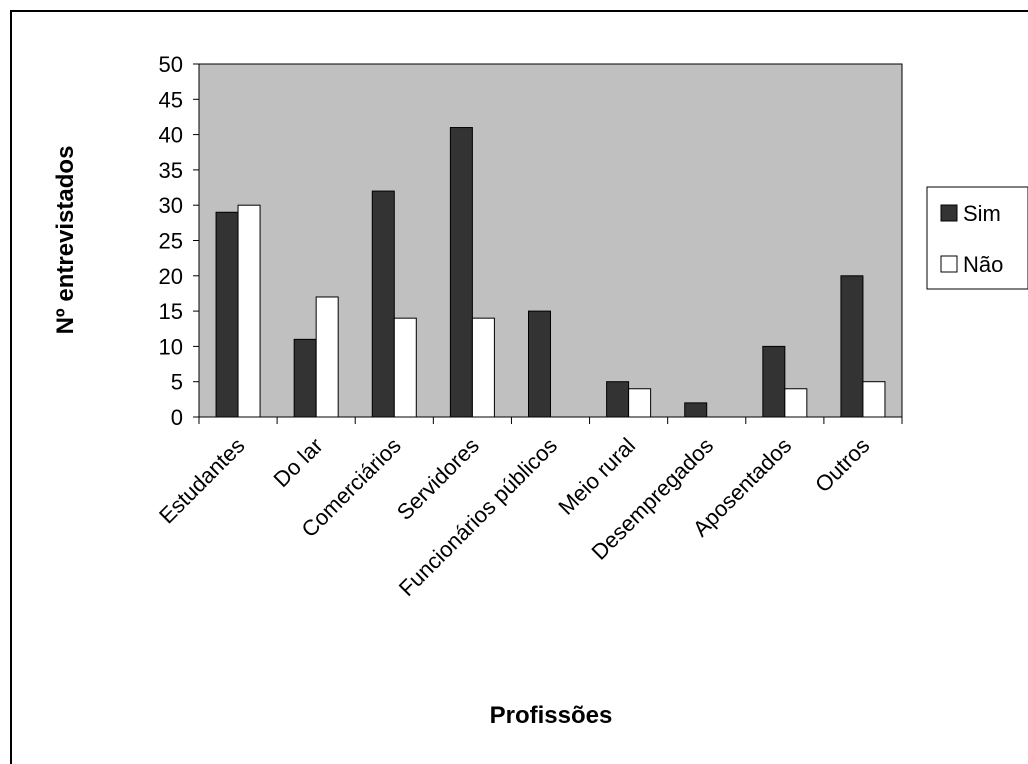 The height and width of the screenshot is (764, 1028). What do you see at coordinates (202, 481) in the screenshot?
I see `x-category-label: Estudantes` at bounding box center [202, 481].